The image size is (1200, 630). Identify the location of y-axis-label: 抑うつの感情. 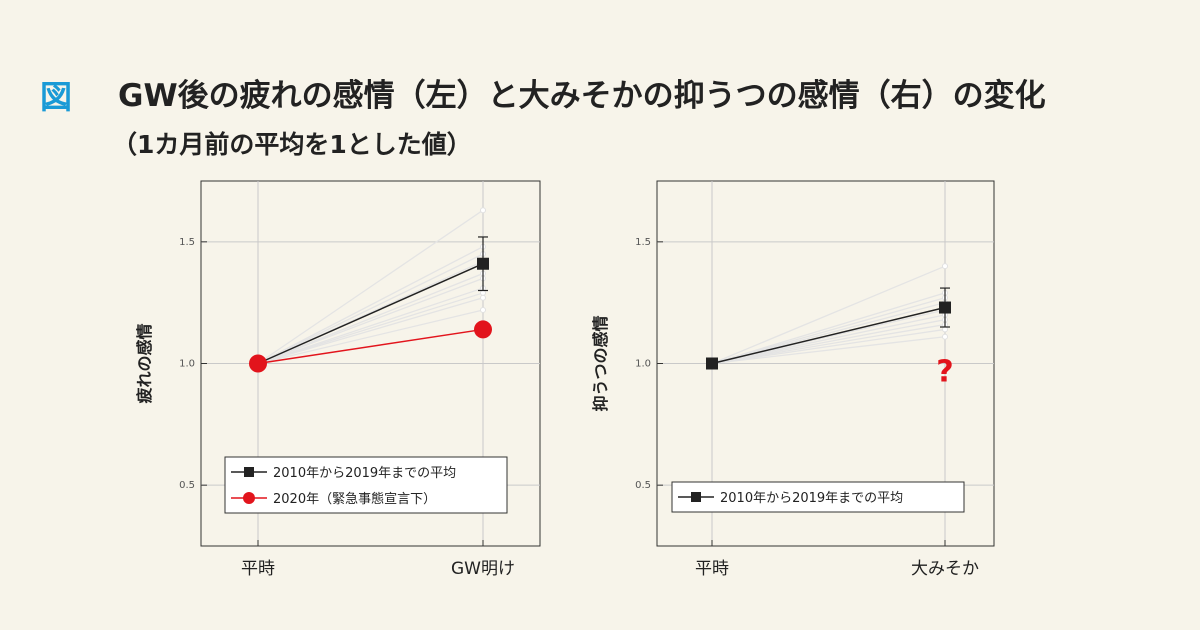
(600, 363).